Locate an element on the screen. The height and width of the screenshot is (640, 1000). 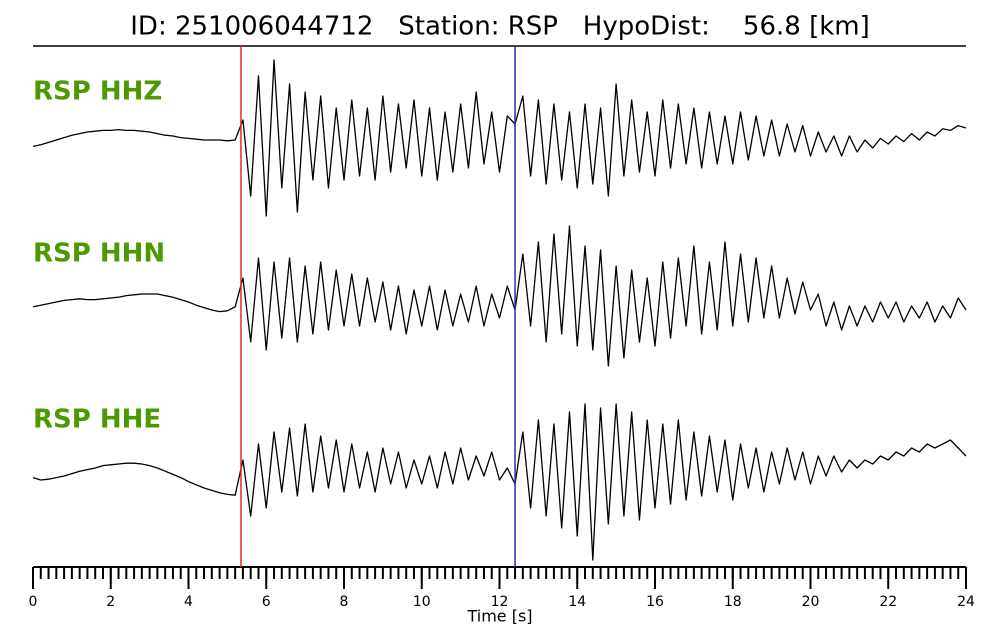
x-tick-label: 6 is located at coordinates (266, 602).